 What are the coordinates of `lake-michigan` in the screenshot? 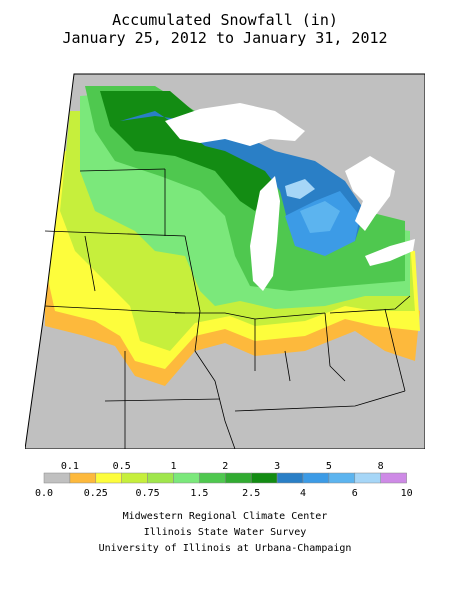 It's located at (265, 233).